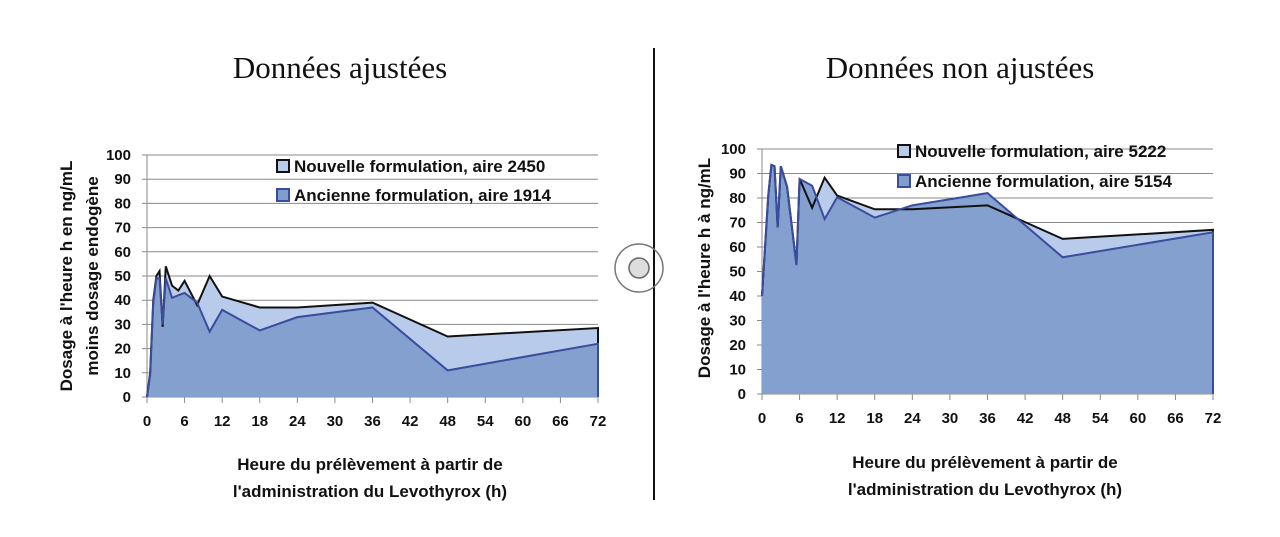 This screenshot has width=1280, height=537. What do you see at coordinates (1044, 181) in the screenshot?
I see `legend-label: Ancienne formulation, aire 5154` at bounding box center [1044, 181].